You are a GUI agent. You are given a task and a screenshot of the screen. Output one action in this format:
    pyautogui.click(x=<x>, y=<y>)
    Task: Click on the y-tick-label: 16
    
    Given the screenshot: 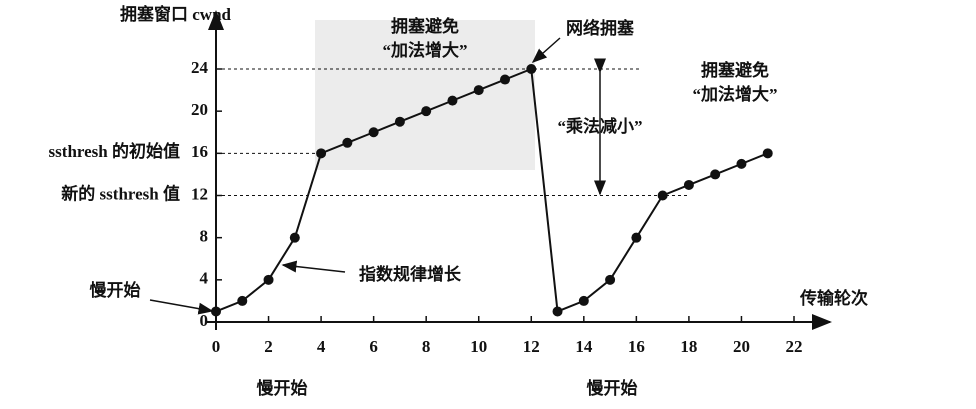 What is the action you would take?
    pyautogui.click(x=199, y=151)
    